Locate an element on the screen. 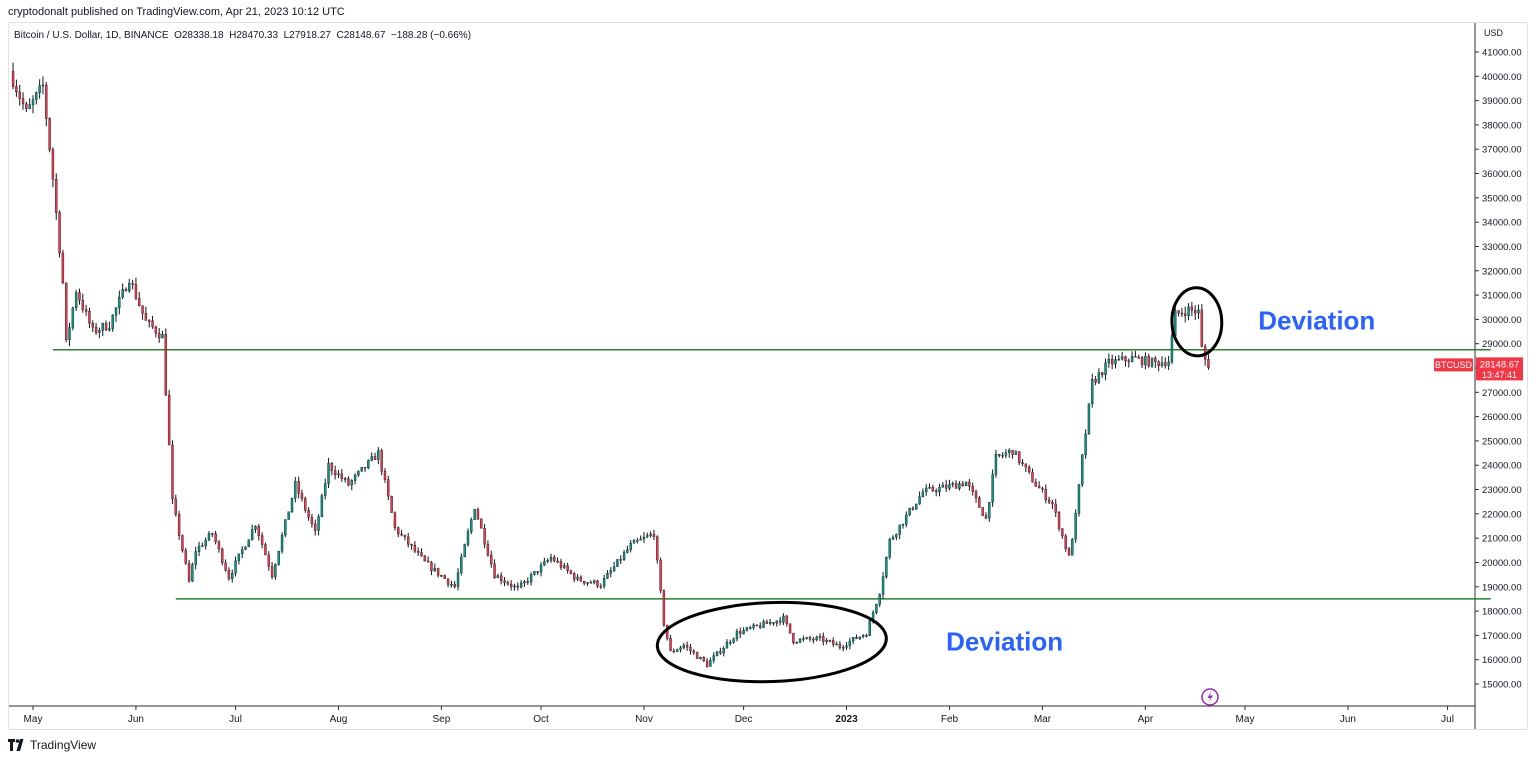 This screenshot has width=1536, height=760. price-axis-currency: USD is located at coordinates (1494, 33).